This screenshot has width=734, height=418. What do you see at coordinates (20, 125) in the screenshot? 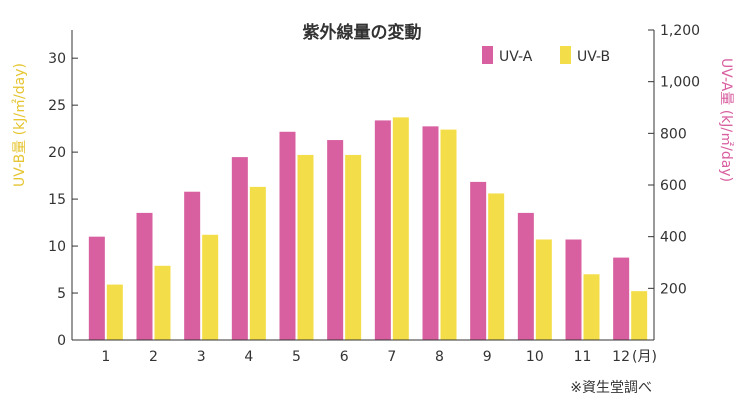
I see `y-axis-left-label: UV-B量 (kJ/㎡/day)` at bounding box center [20, 125].